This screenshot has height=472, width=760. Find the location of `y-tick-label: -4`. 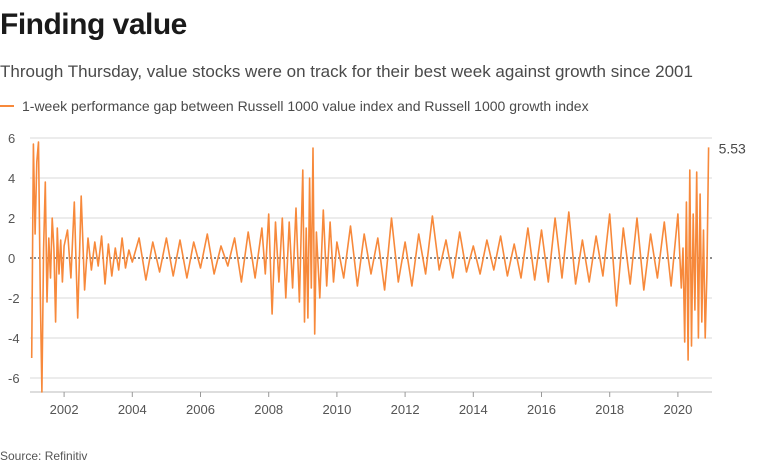

y-tick-label: -4 is located at coordinates (14, 338).